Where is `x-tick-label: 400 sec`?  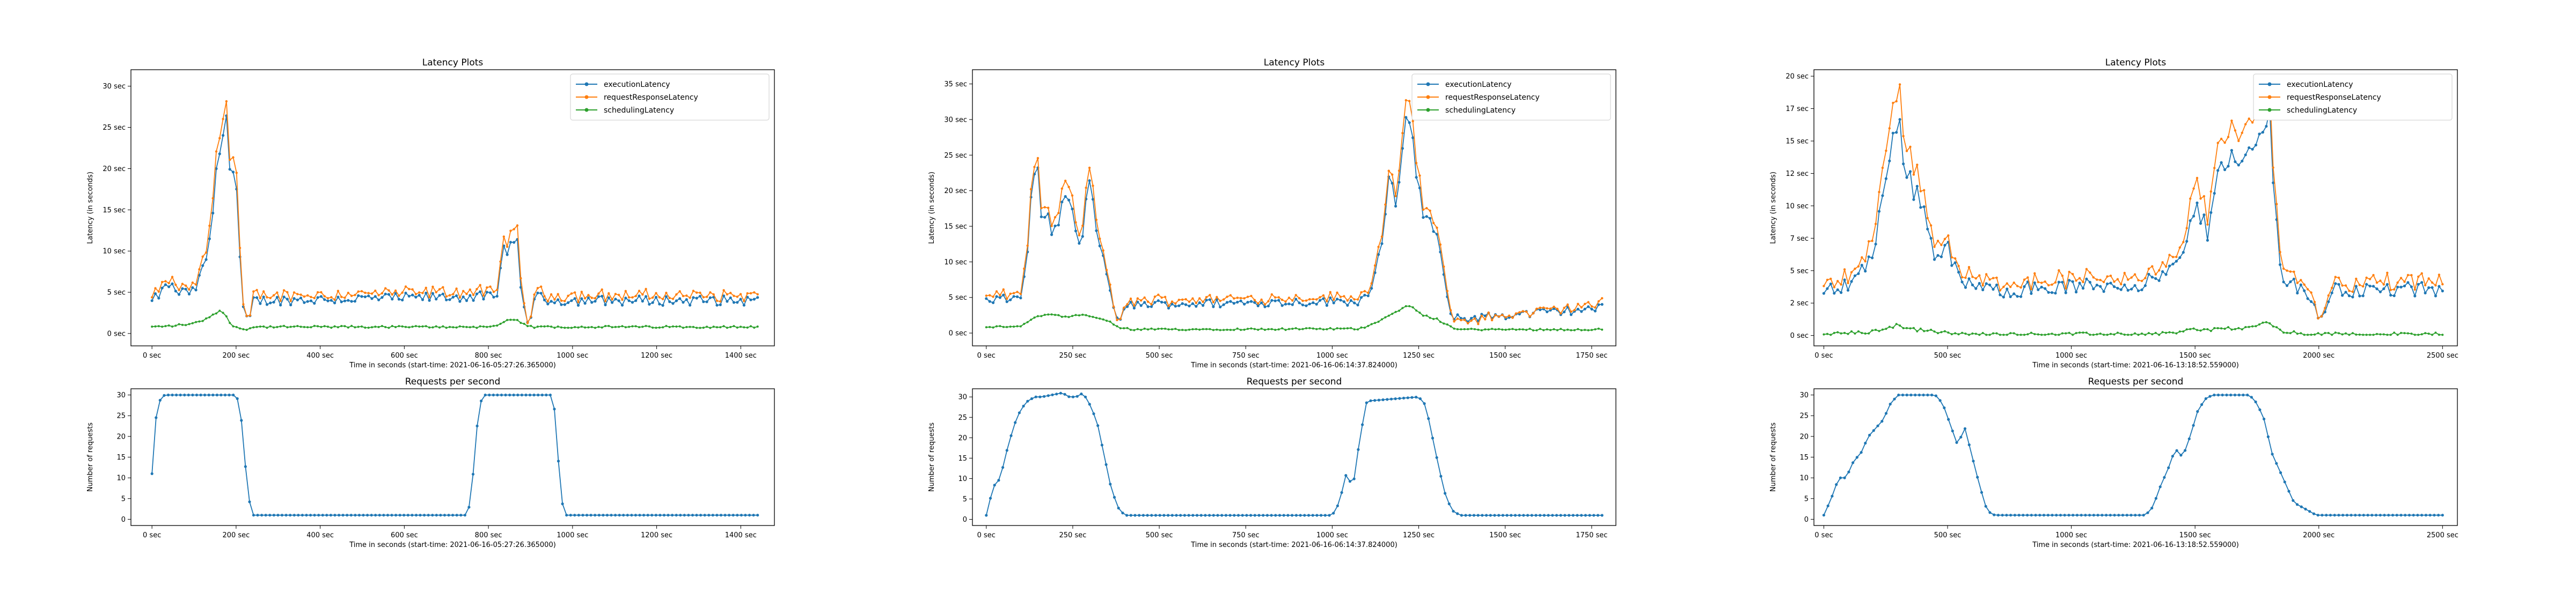
x-tick-label: 400 sec is located at coordinates (320, 356).